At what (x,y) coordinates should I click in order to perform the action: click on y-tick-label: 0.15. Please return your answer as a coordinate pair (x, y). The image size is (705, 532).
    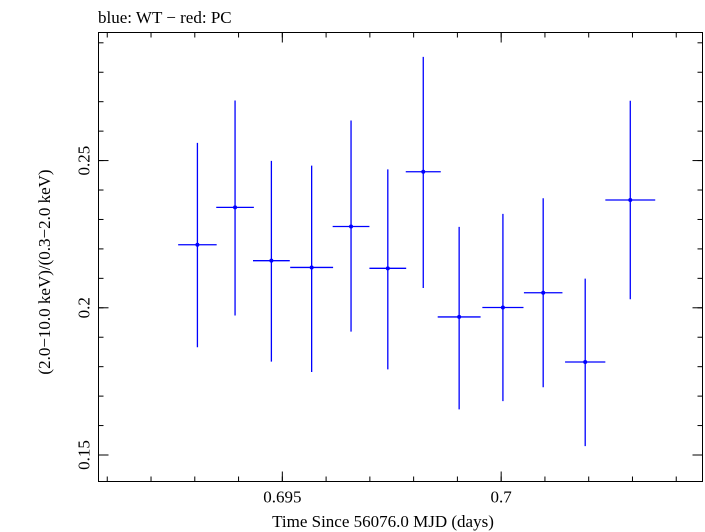
    Looking at the image, I should click on (84, 455).